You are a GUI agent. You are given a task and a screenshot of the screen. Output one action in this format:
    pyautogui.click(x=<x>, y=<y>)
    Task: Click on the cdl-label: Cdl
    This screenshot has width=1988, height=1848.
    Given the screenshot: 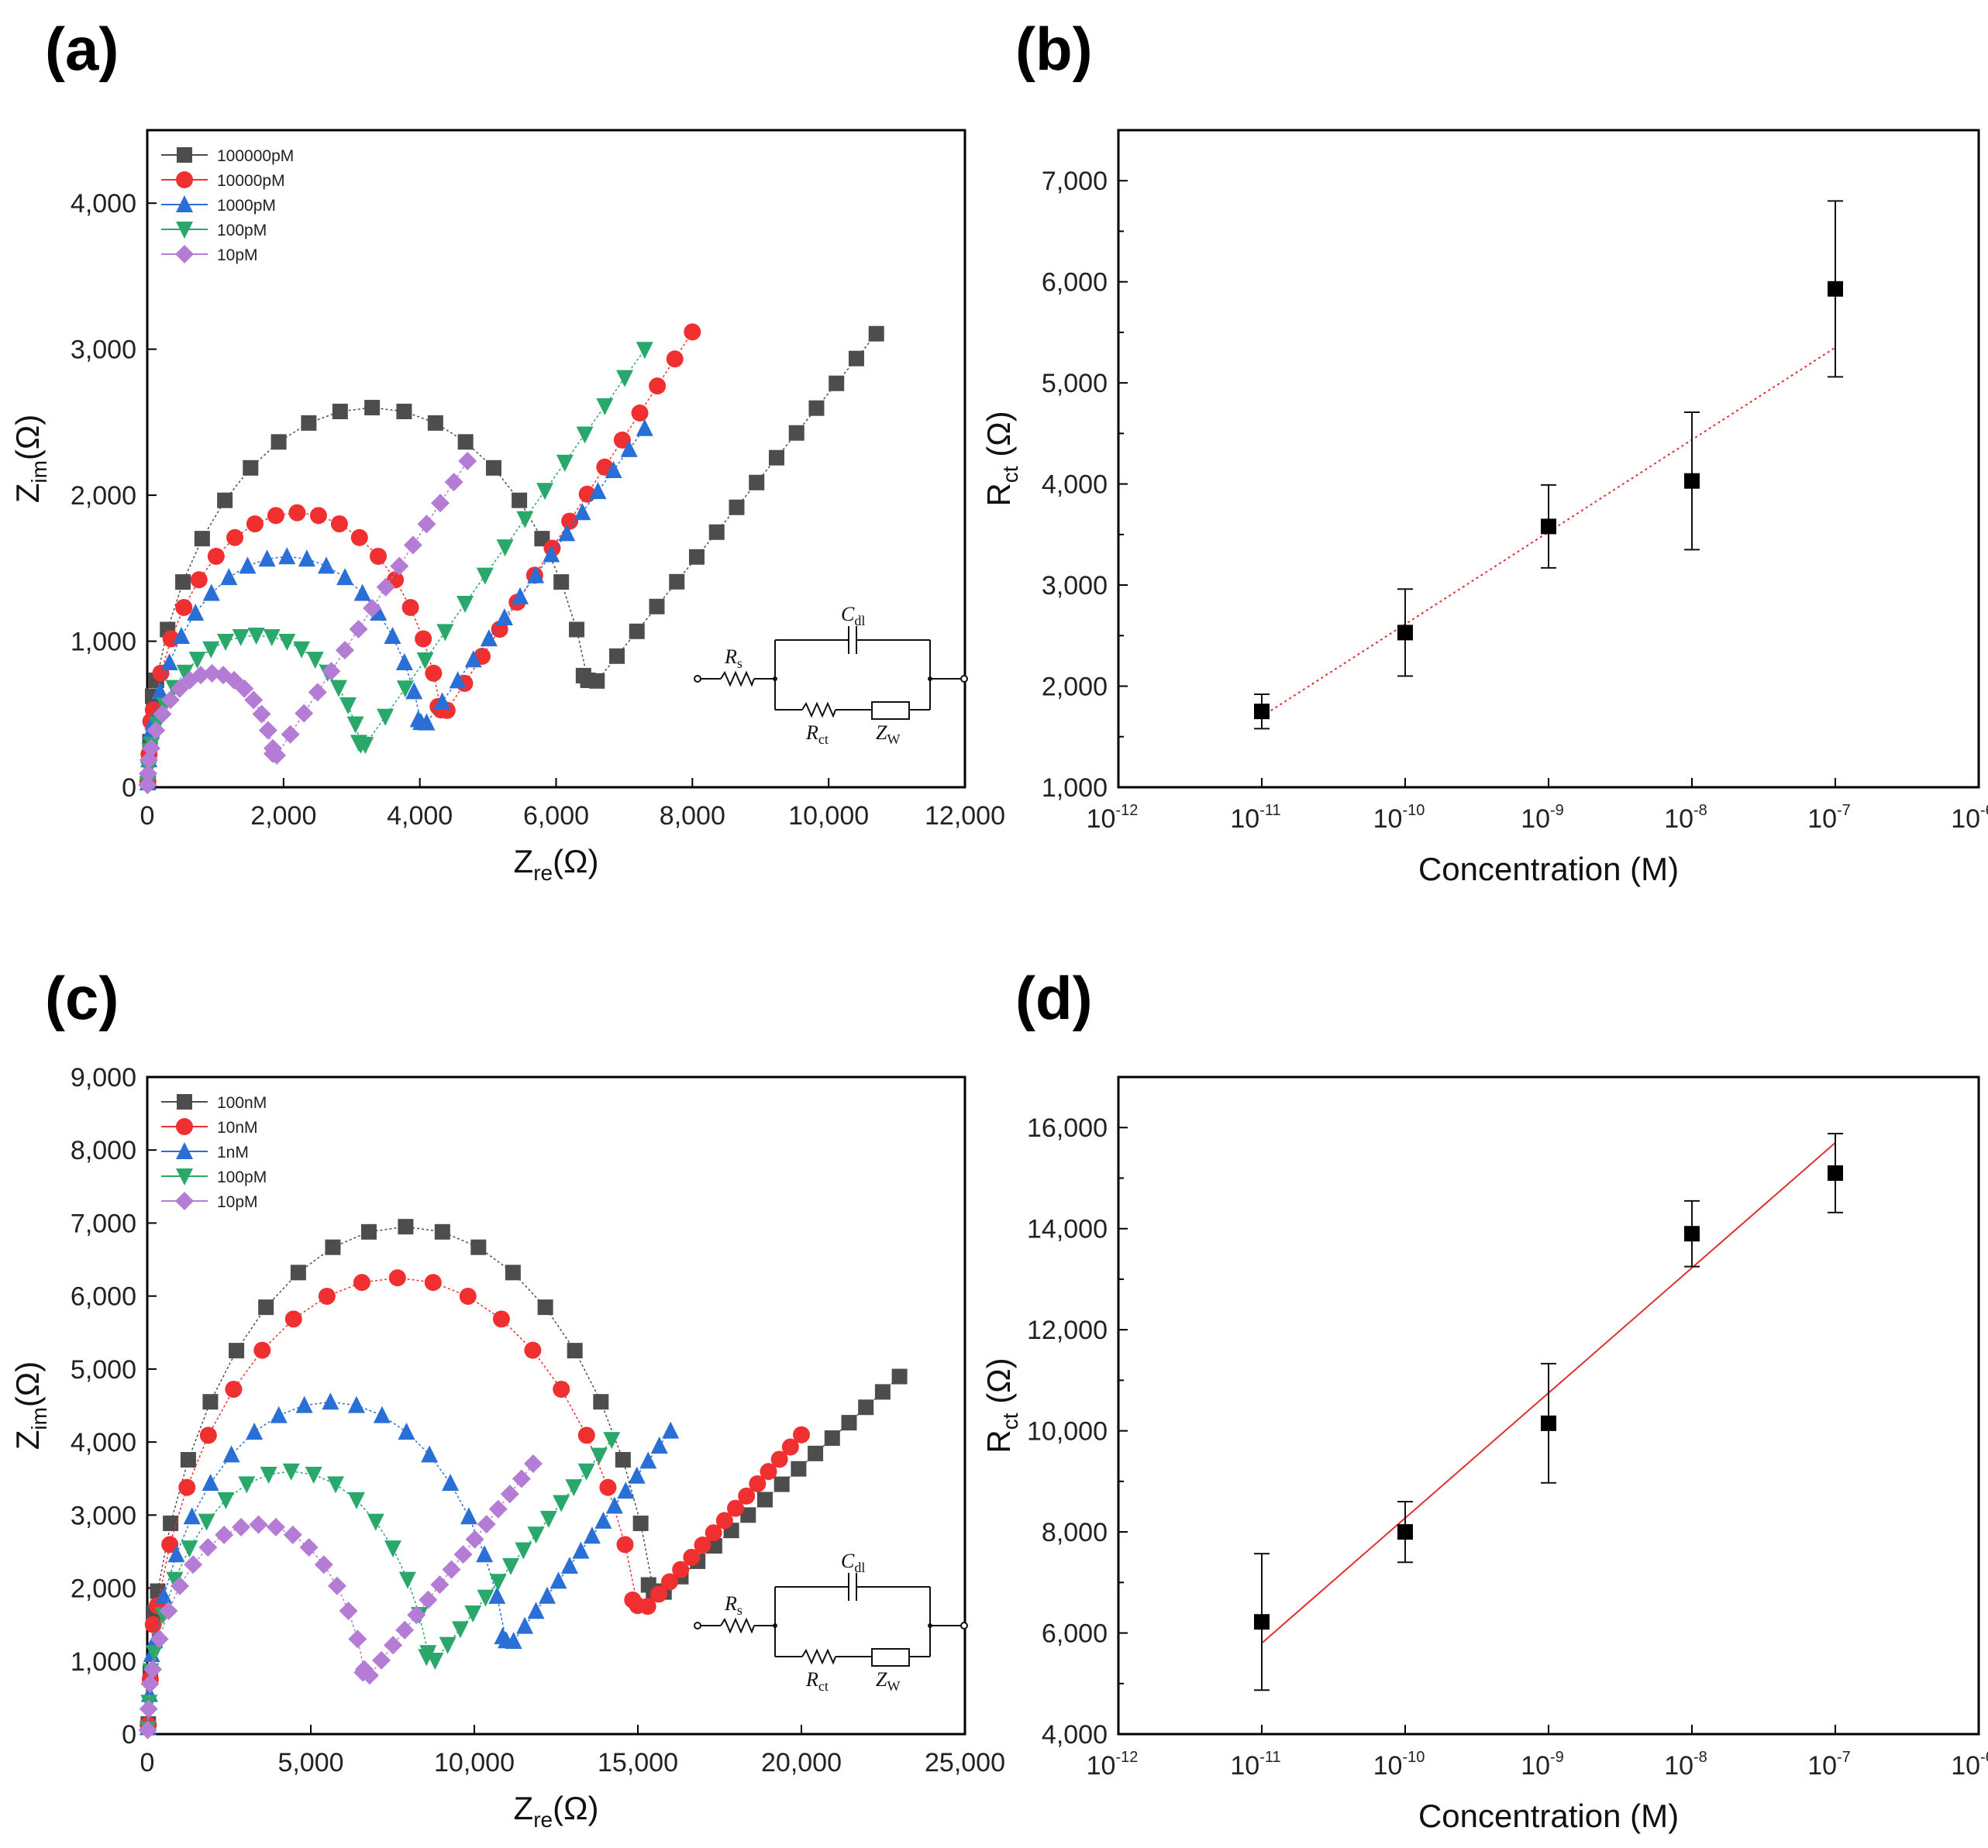 What is the action you would take?
    pyautogui.click(x=853, y=1562)
    